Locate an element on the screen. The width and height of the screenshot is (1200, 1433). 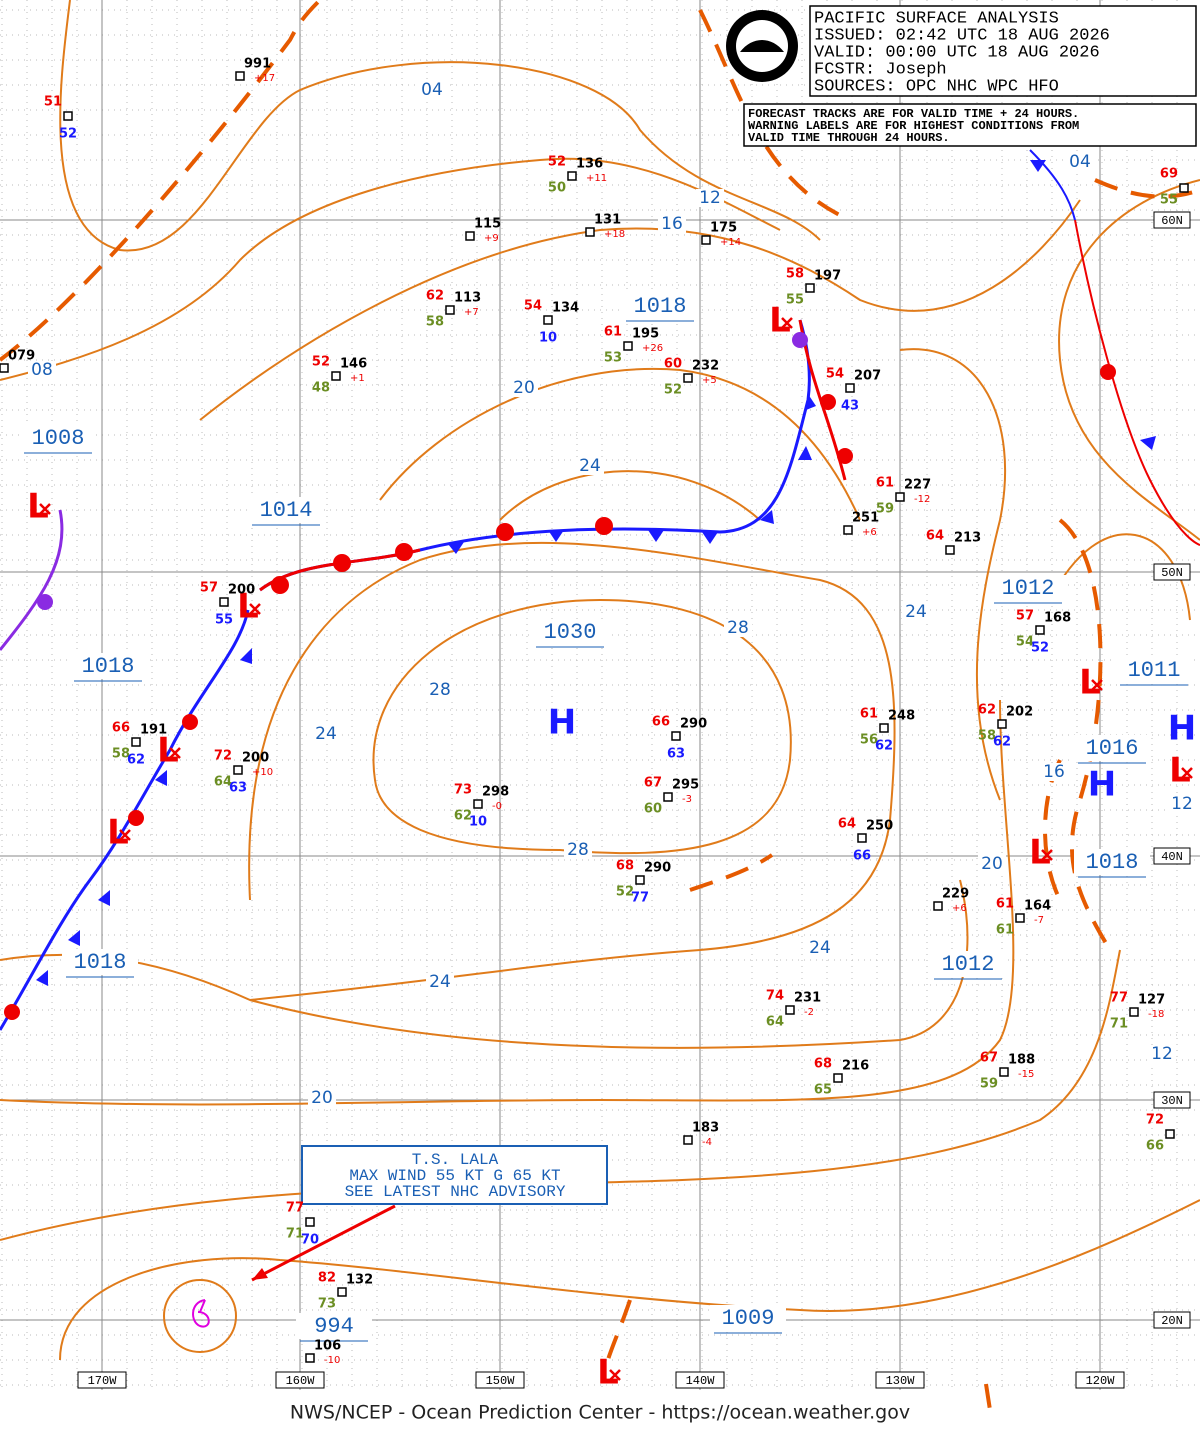
station-dp: -0 is located at coordinates (497, 806).